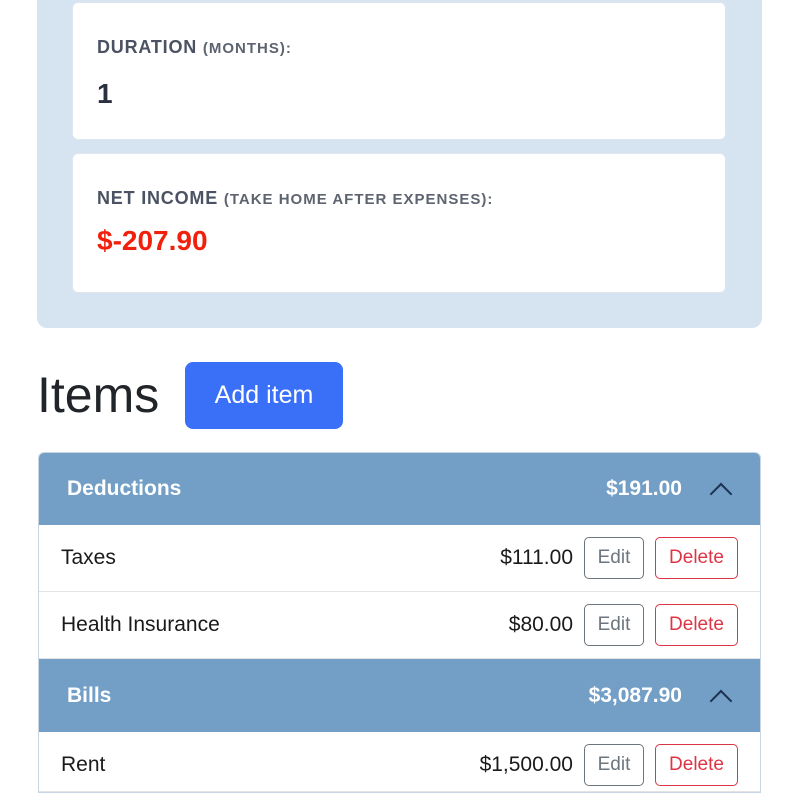 The width and height of the screenshot is (800, 793). What do you see at coordinates (399, 558) in the screenshot?
I see `list-item: Taxes $111.00 Edit Delete` at bounding box center [399, 558].